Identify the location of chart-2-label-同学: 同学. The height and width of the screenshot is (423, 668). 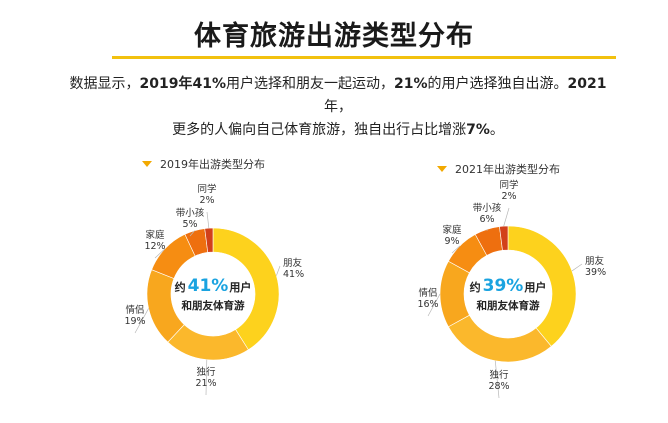
(508, 185).